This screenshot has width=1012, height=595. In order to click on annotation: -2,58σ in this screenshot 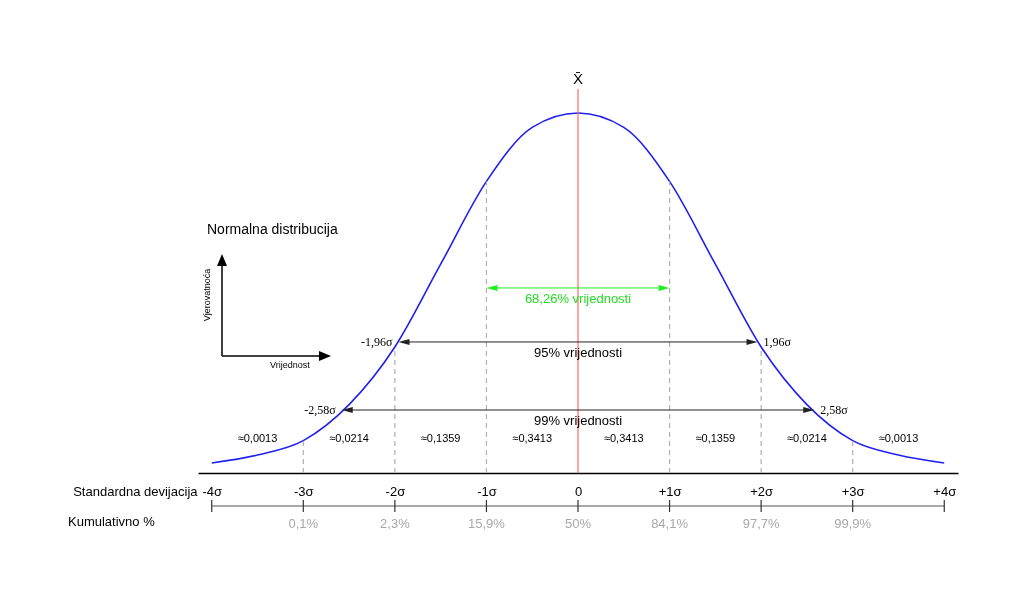, I will do `click(320, 410)`.